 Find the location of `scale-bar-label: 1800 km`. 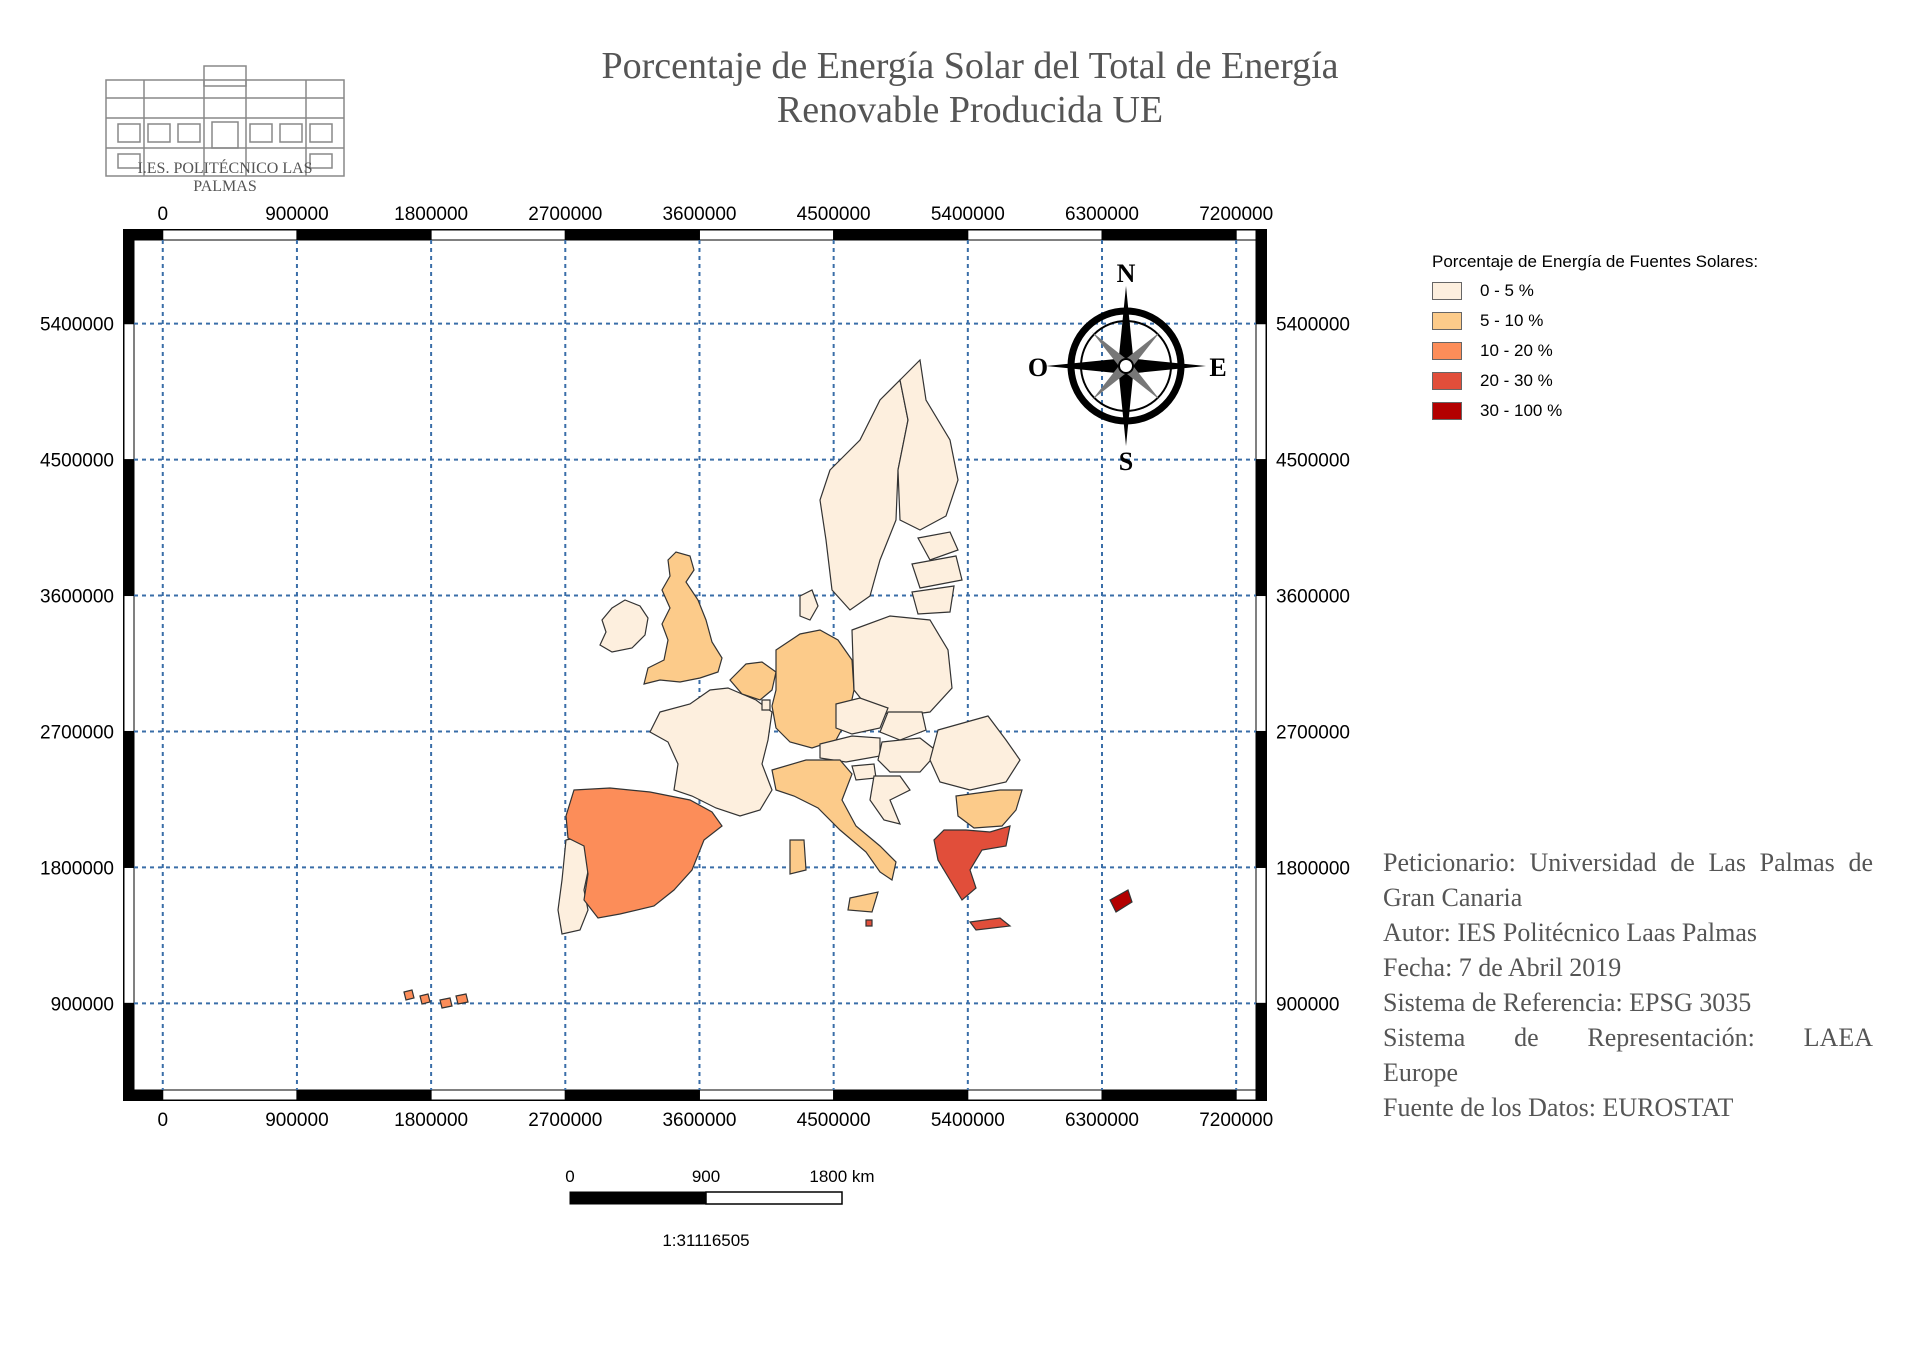

scale-bar-label: 1800 km is located at coordinates (841, 1176).